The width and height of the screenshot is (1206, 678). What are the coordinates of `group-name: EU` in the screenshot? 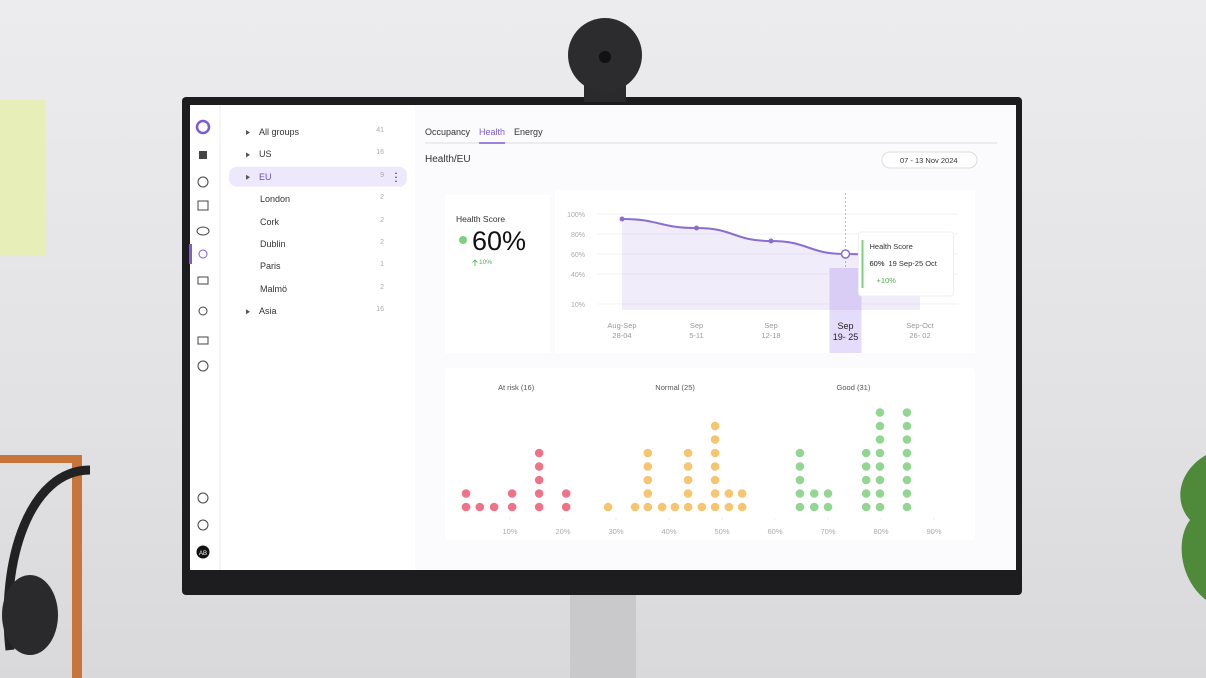 It's located at (265, 176).